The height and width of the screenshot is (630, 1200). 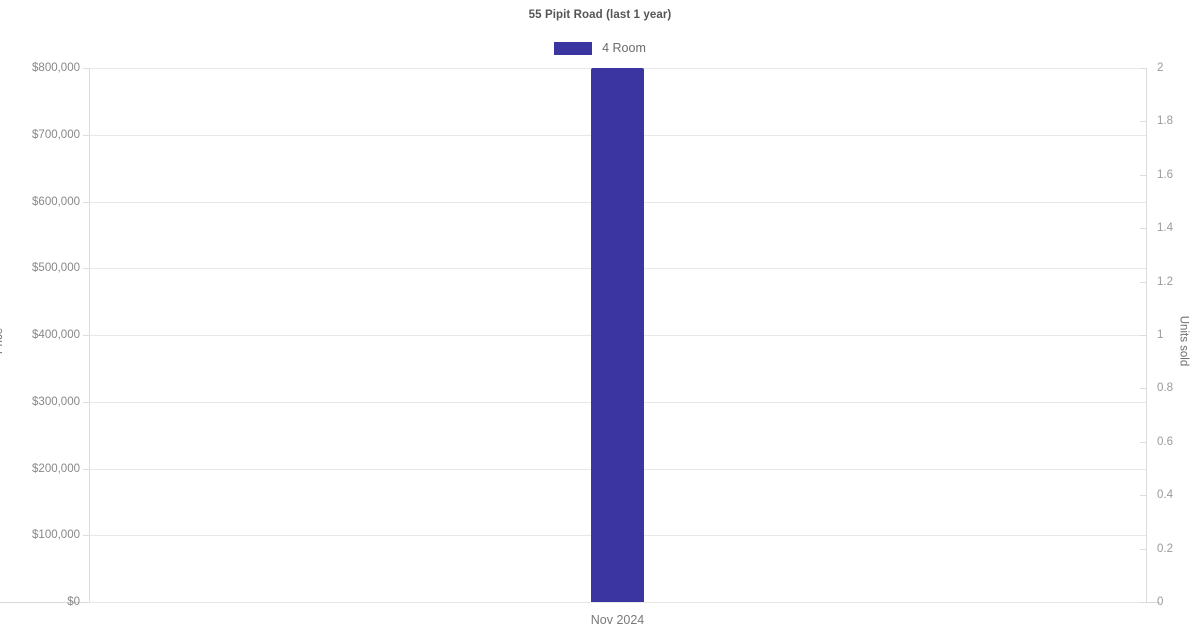 I want to click on y-axis-right-tick-label: 0.6, so click(x=1165, y=441).